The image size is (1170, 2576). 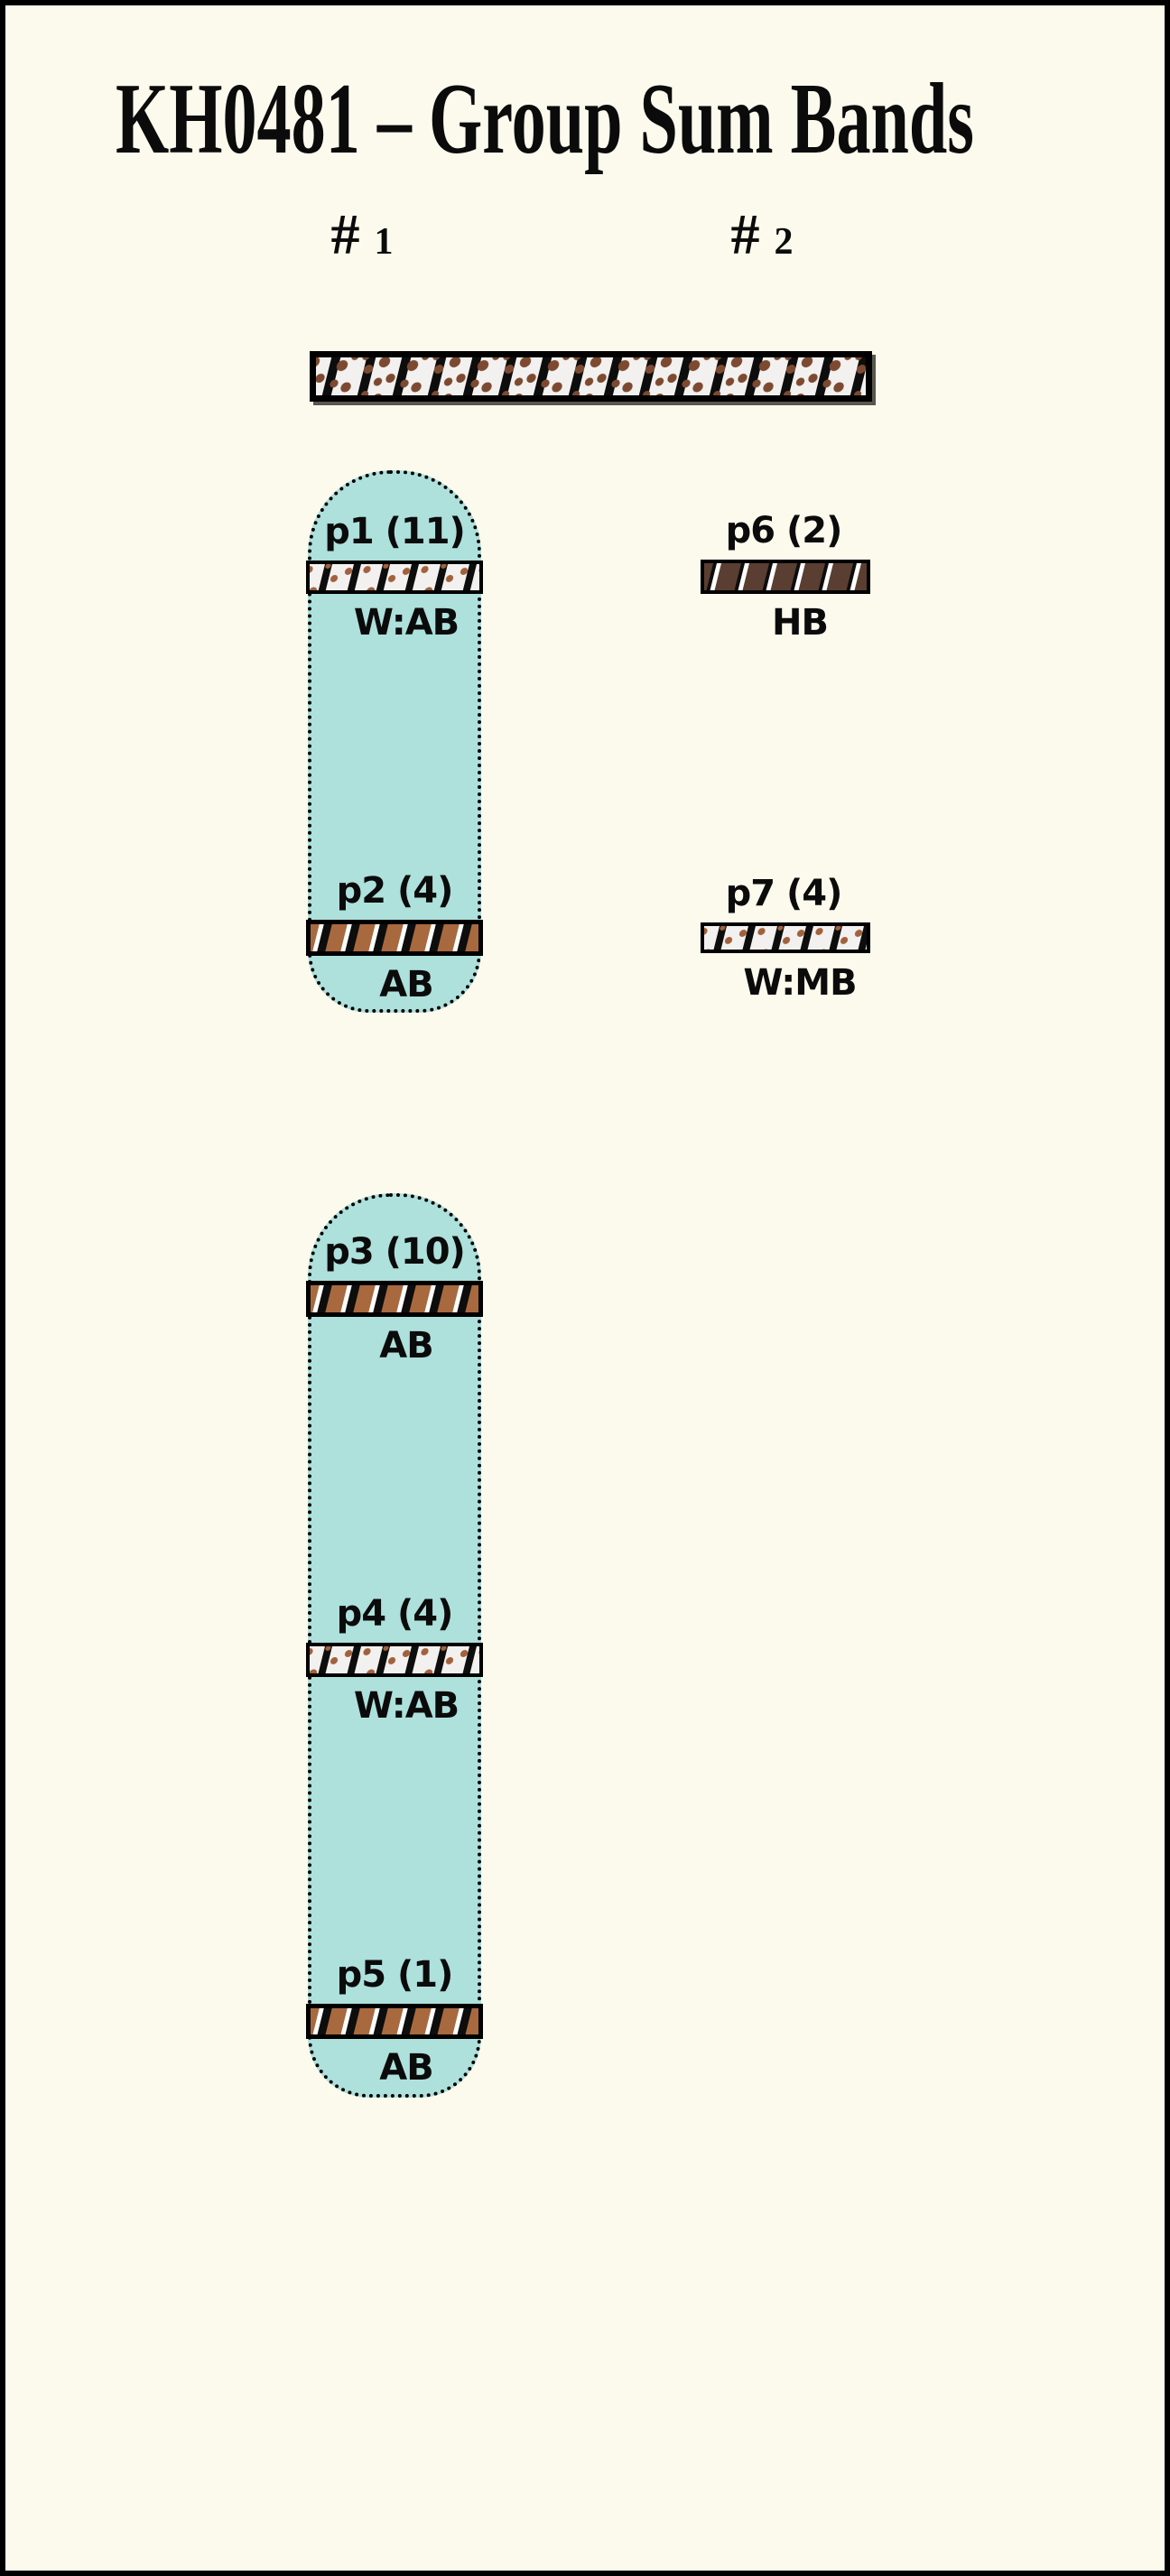 I want to click on group-label-p3: p3 (10), so click(x=395, y=1252).